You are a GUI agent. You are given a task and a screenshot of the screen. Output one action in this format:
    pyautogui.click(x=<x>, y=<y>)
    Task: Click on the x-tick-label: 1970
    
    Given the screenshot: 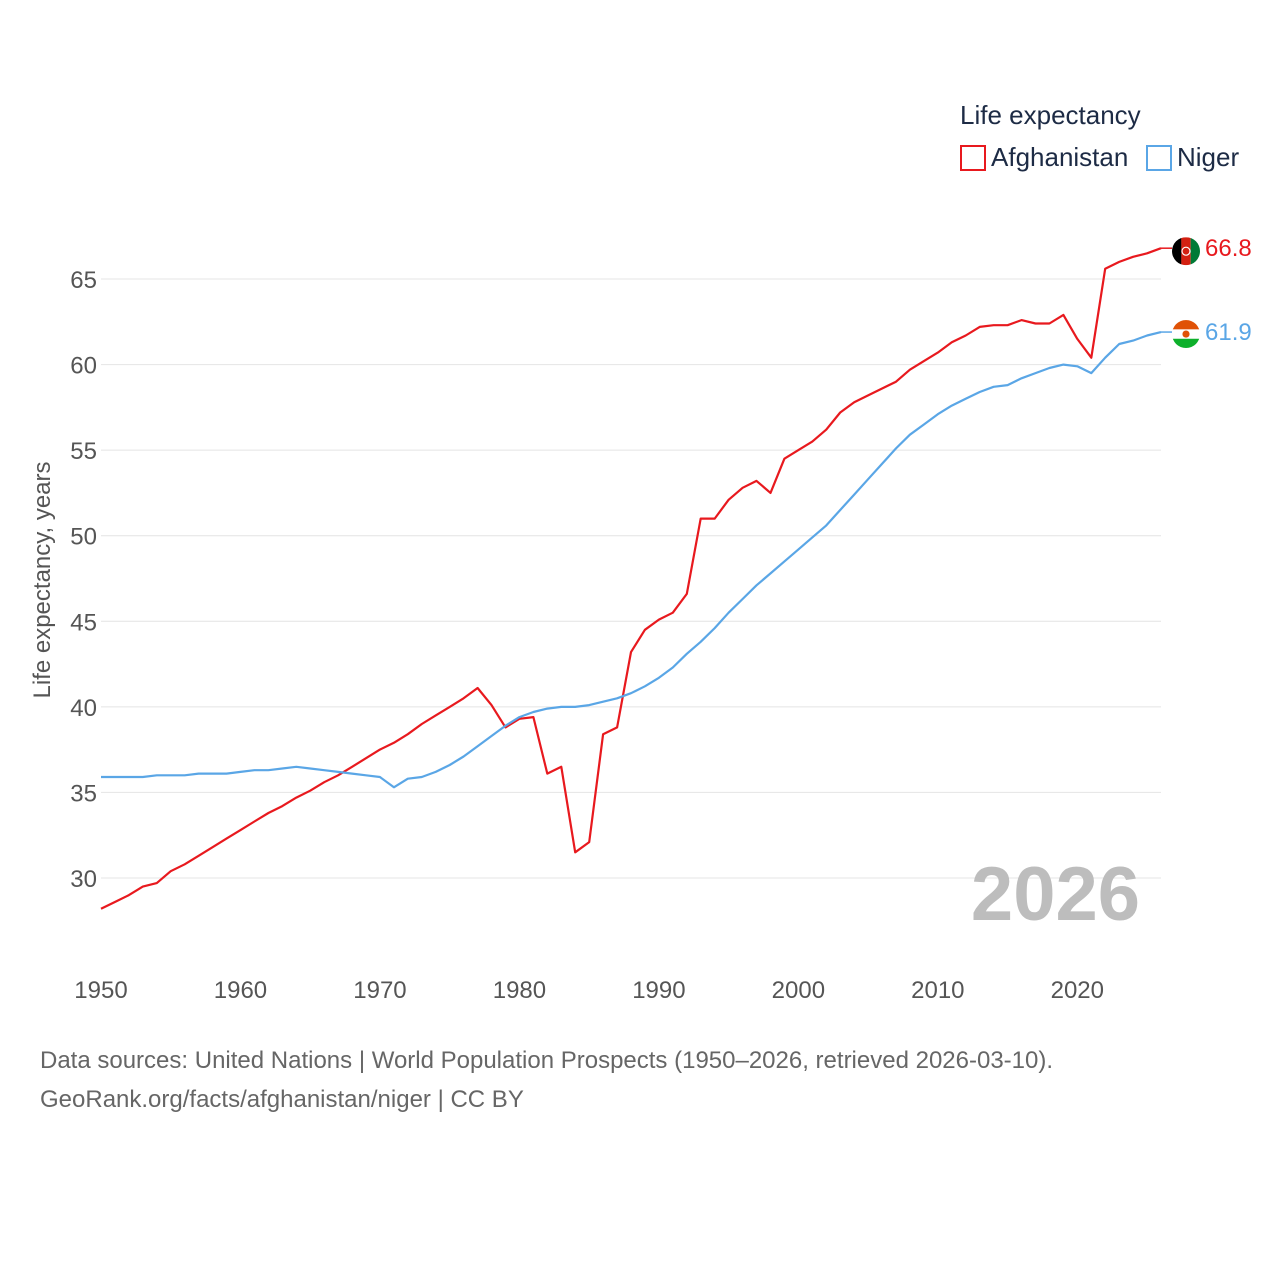 What is the action you would take?
    pyautogui.click(x=379, y=990)
    